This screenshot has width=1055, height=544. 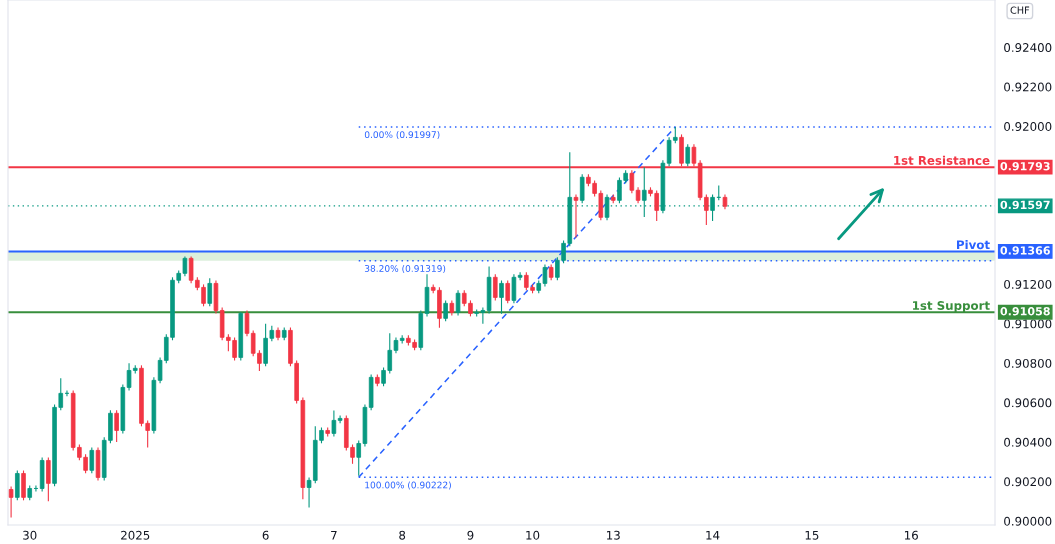 What do you see at coordinates (1028, 284) in the screenshot?
I see `y-tick-label: 0.91200` at bounding box center [1028, 284].